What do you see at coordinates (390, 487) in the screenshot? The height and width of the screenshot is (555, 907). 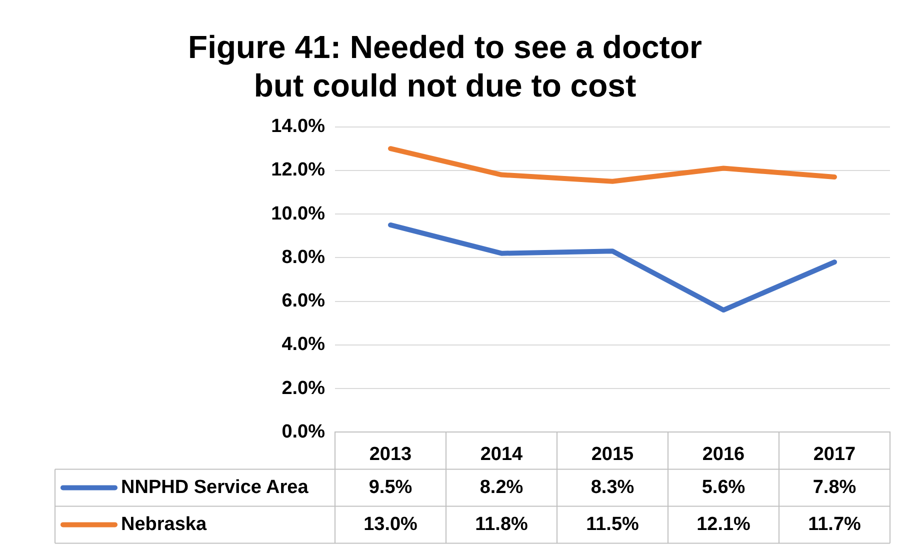 I see `data-label: 9.5%` at bounding box center [390, 487].